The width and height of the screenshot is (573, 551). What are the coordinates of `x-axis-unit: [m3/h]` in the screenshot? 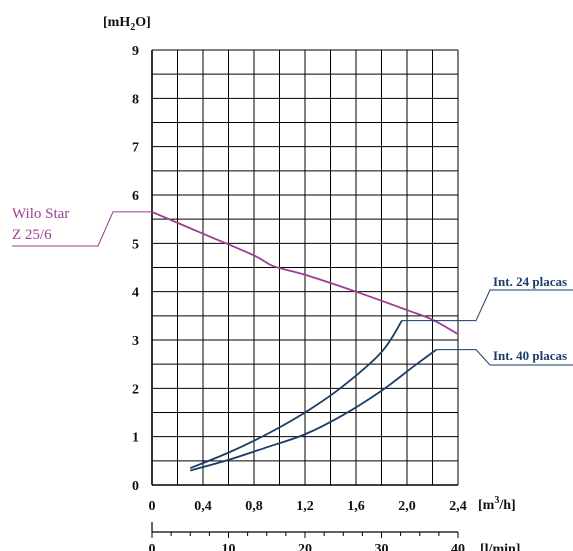 It's located at (497, 504).